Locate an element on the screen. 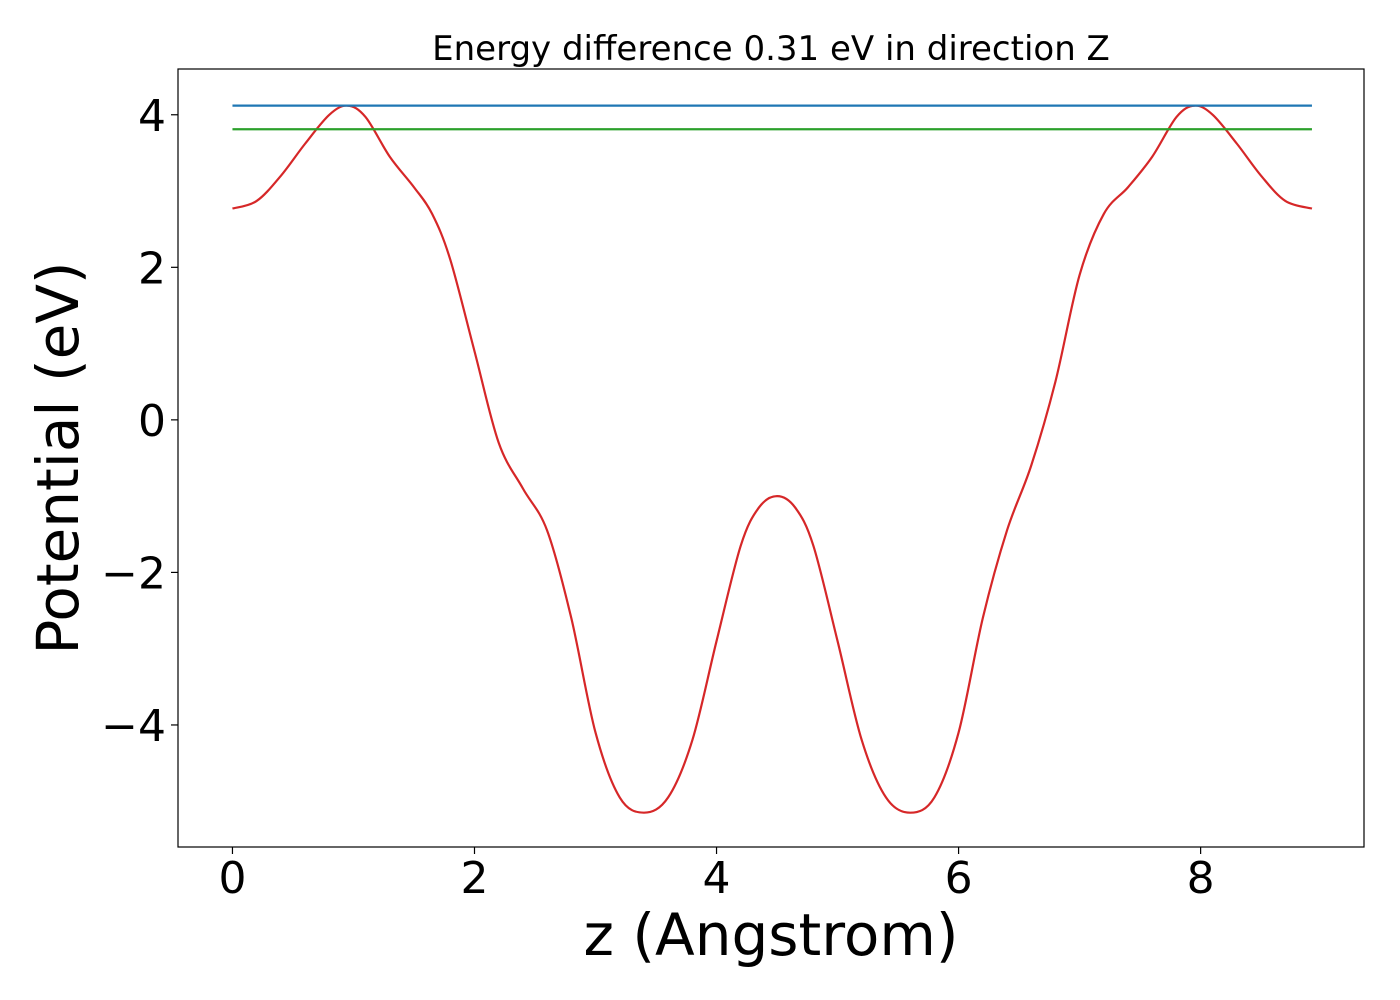  y-tick-label: 4 is located at coordinates (152, 116).